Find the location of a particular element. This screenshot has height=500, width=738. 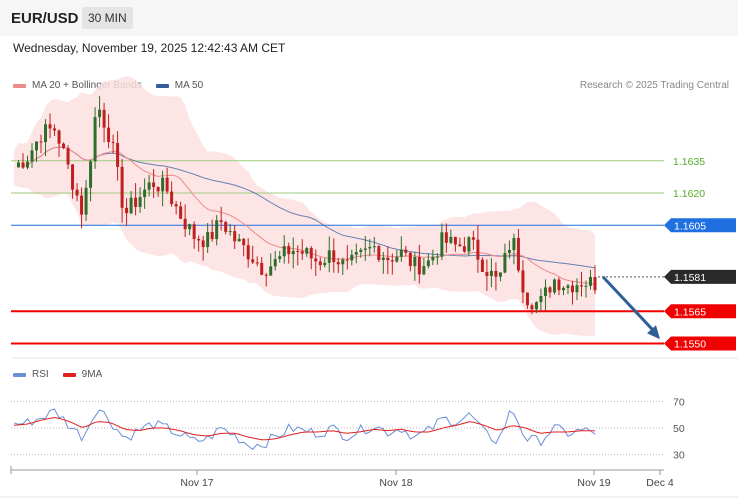

rsi-legend: RSI 9MA is located at coordinates (64, 374).